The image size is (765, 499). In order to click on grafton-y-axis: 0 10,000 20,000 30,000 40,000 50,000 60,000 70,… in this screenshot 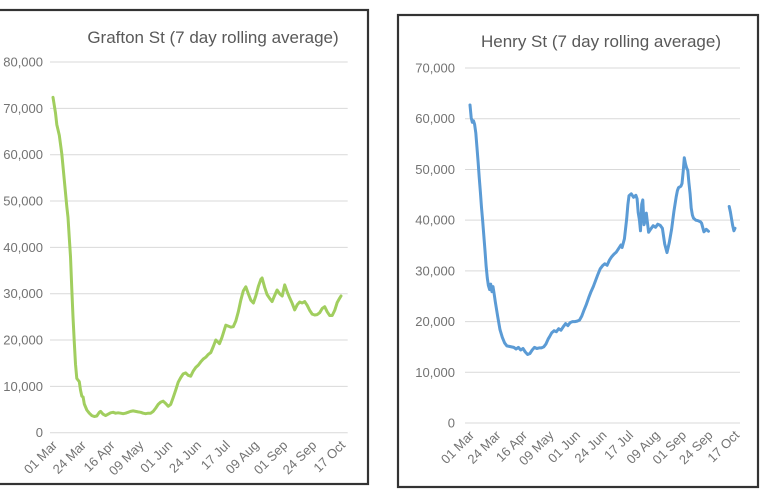, I will do `click(23, 248)`.